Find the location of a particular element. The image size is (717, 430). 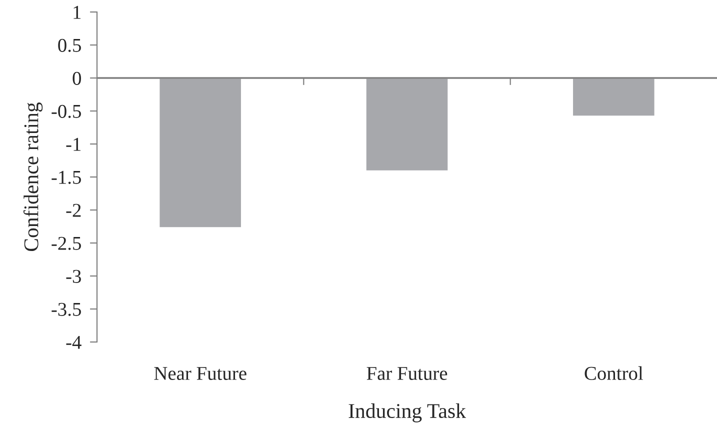

y-tick-label: -1 is located at coordinates (73, 144).